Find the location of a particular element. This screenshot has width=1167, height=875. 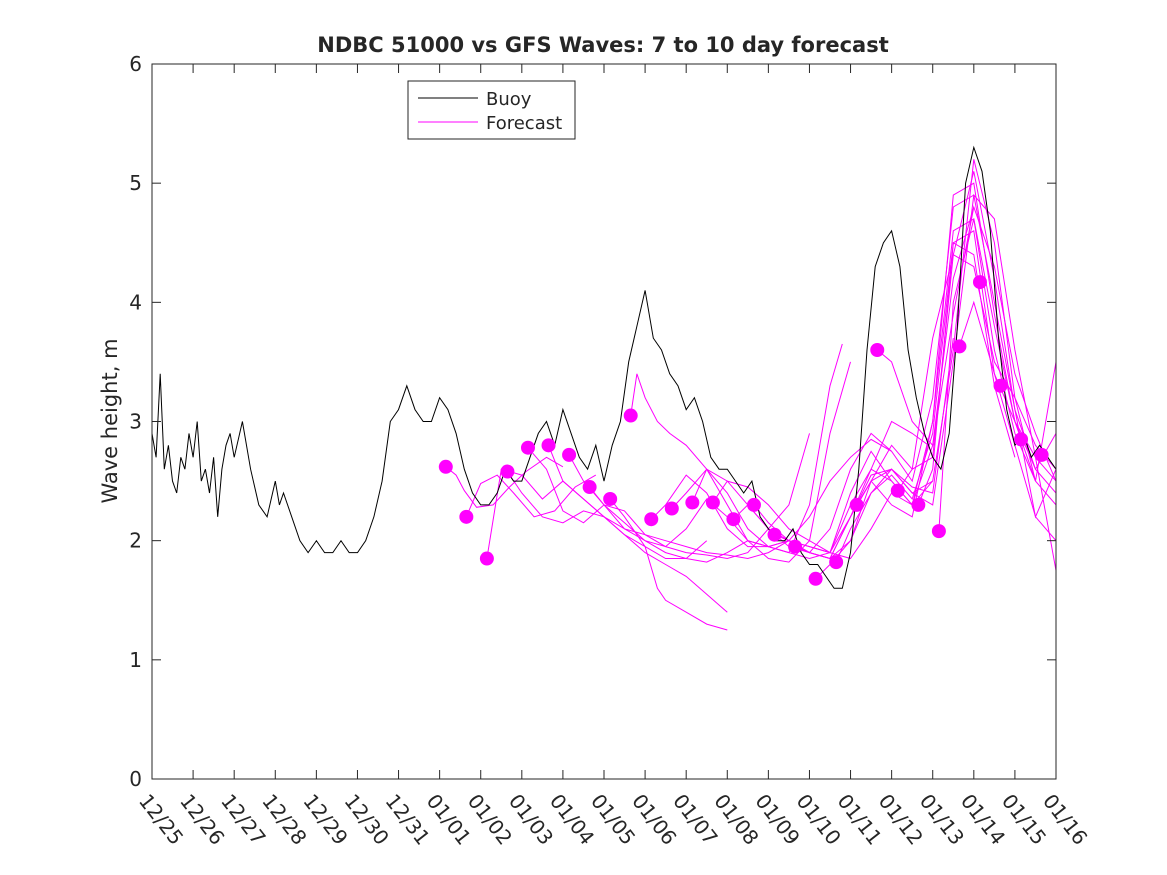

legend-label-forecast: Forecast is located at coordinates (524, 123).